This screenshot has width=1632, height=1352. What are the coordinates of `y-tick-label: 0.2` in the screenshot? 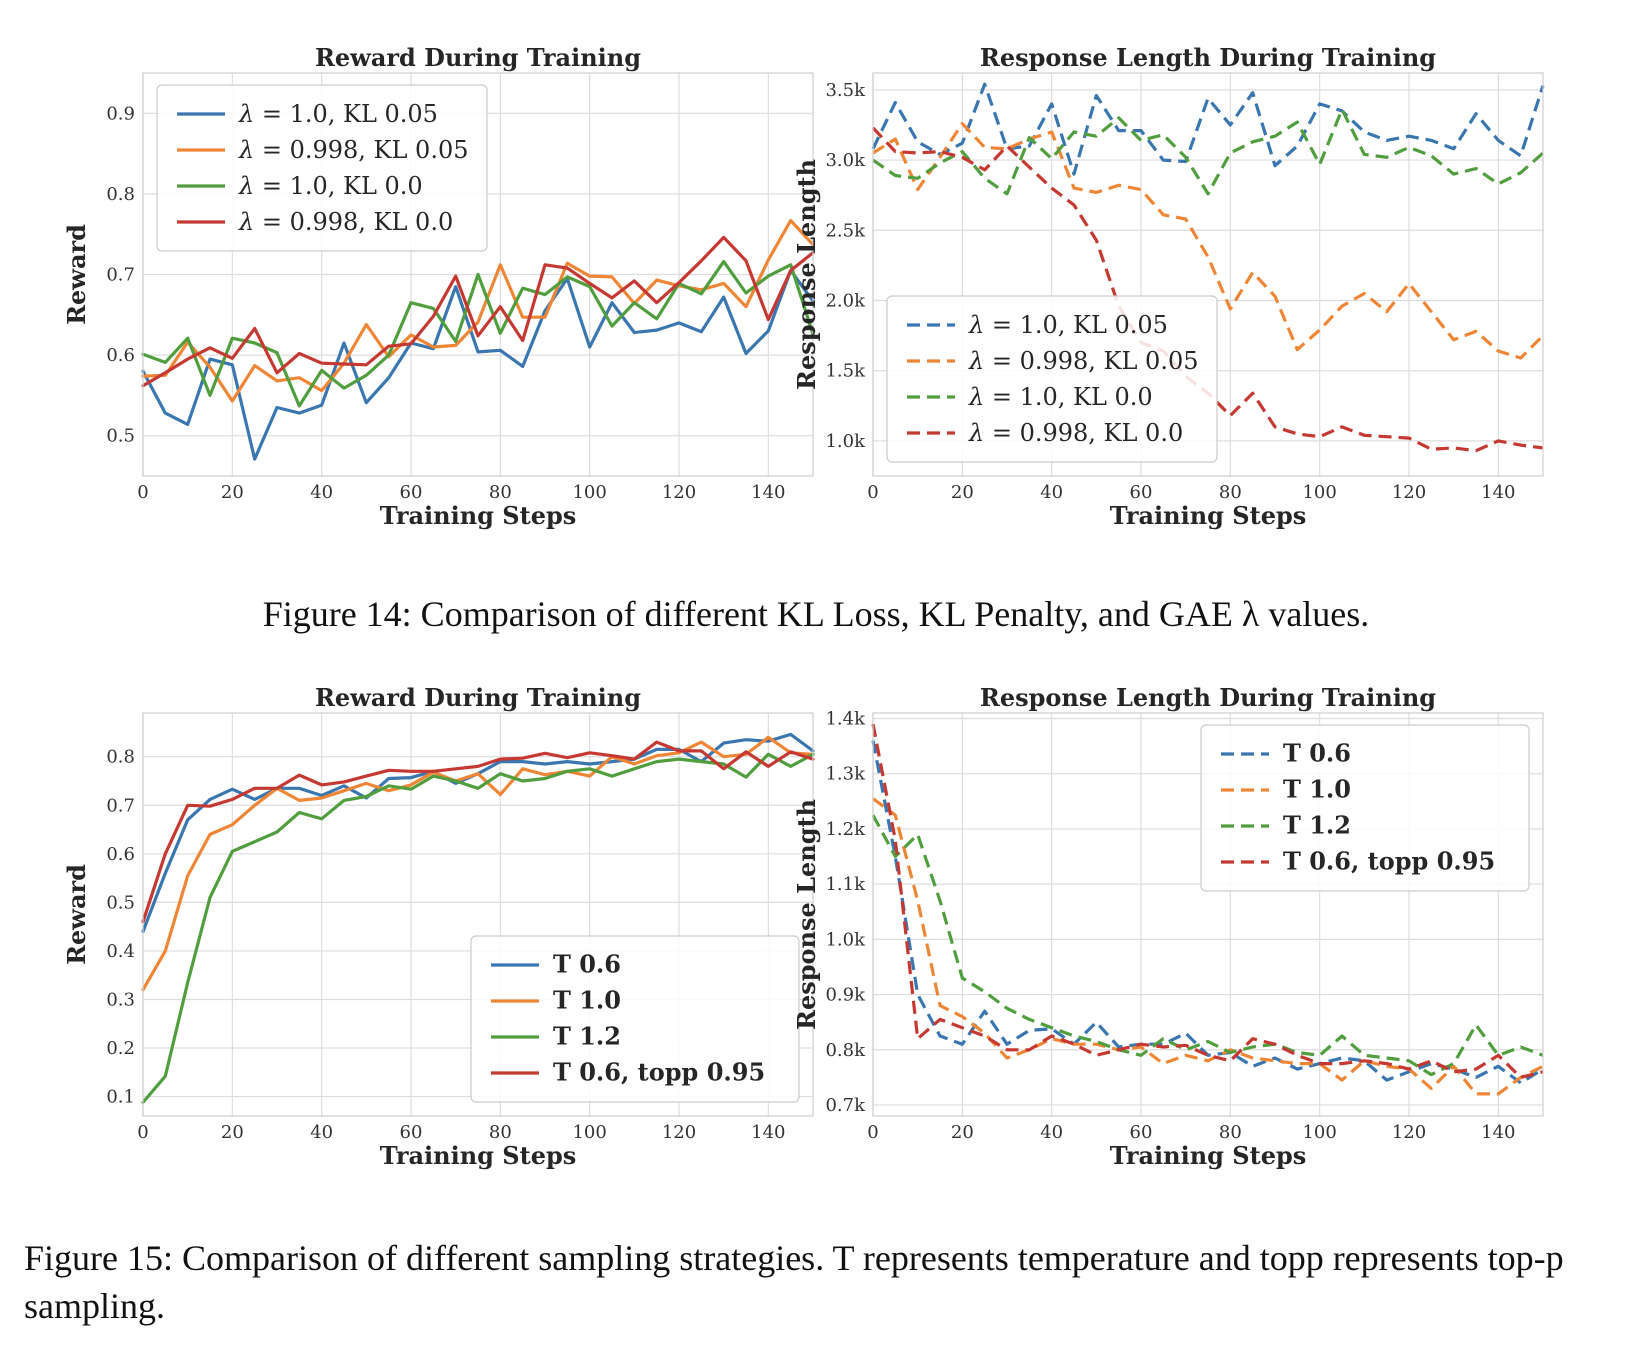 It's located at (120, 1048).